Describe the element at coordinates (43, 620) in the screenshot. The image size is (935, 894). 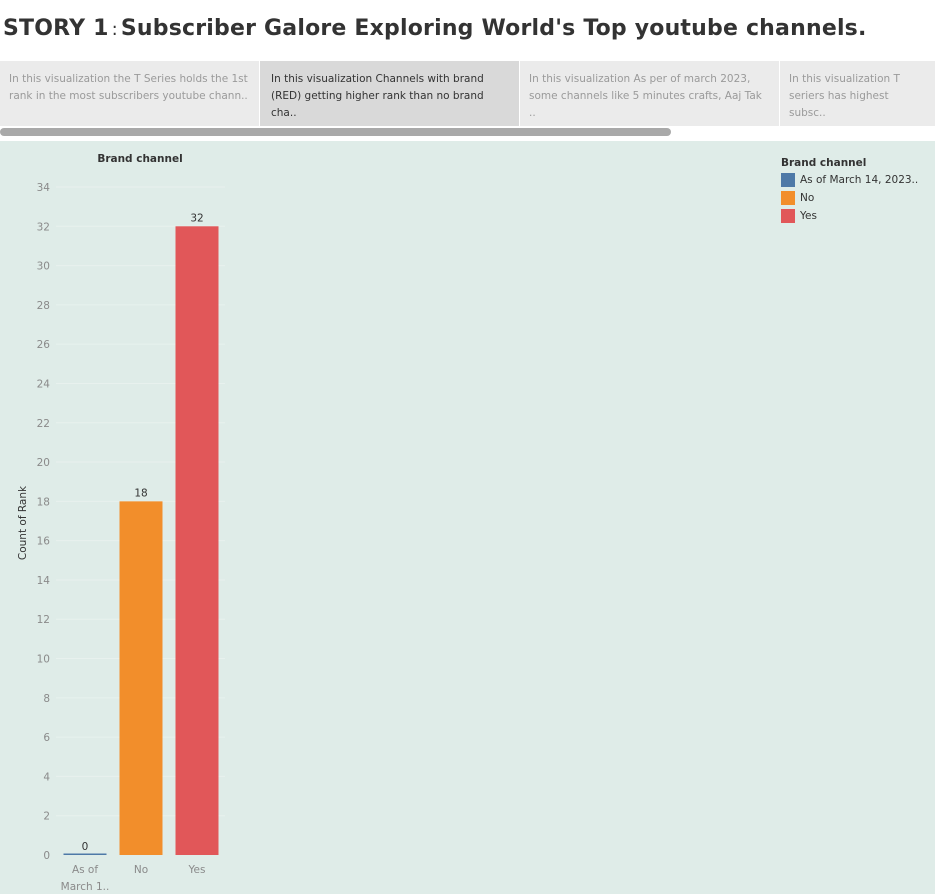
I see `y-tick-label: 12` at that location.